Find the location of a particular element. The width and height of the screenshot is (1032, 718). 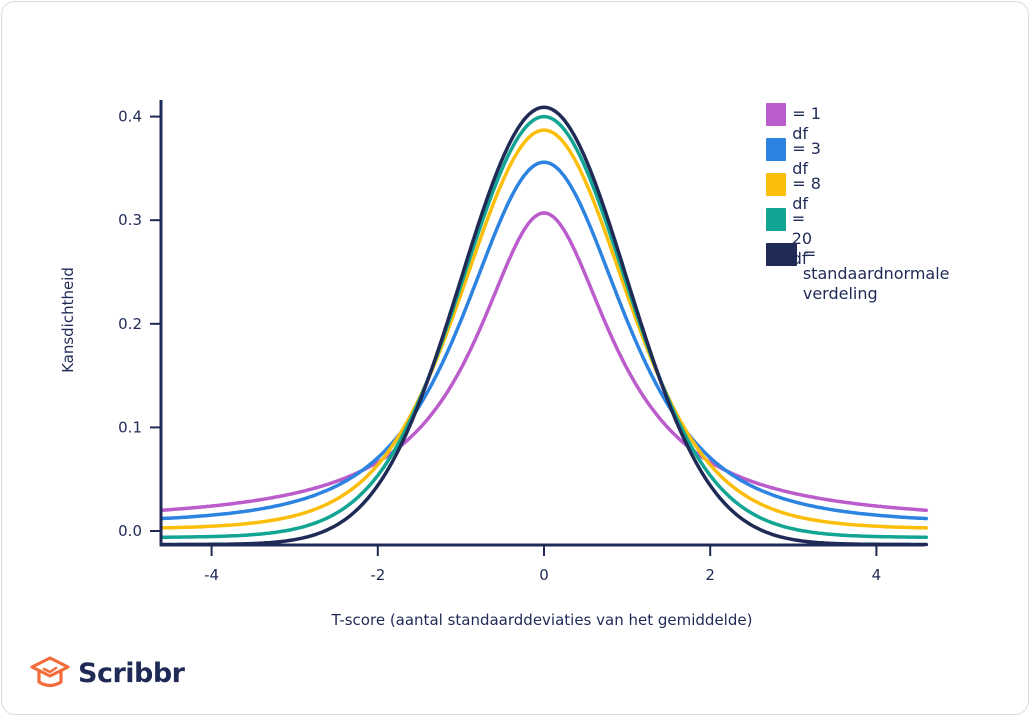

y-tick-label: 0.3 is located at coordinates (130, 220).